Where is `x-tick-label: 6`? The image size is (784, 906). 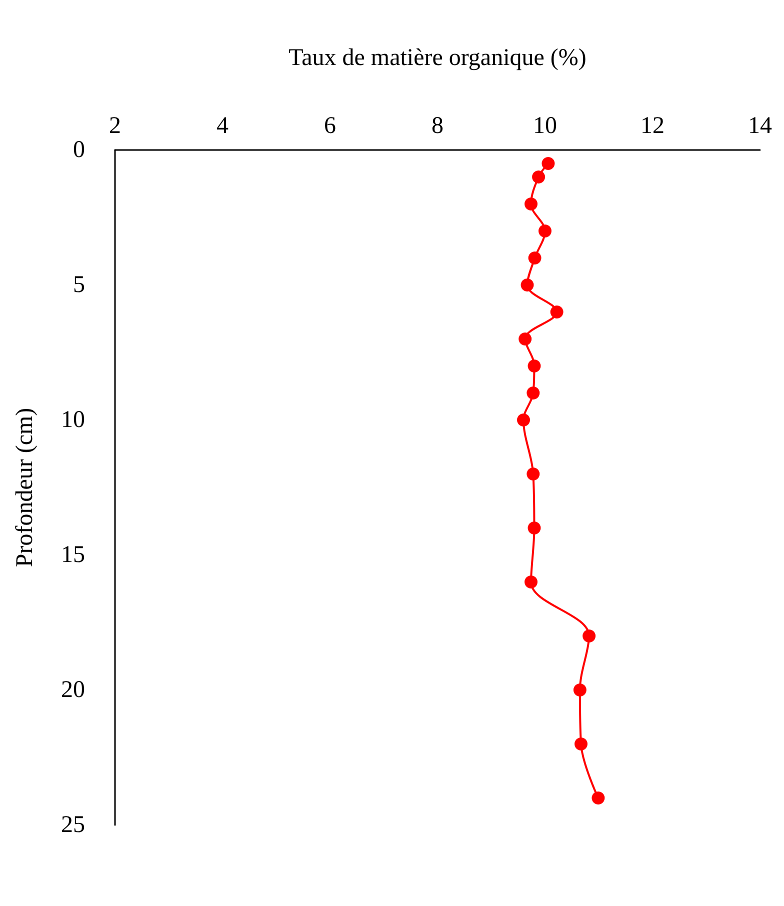
x-tick-label: 6 is located at coordinates (330, 126).